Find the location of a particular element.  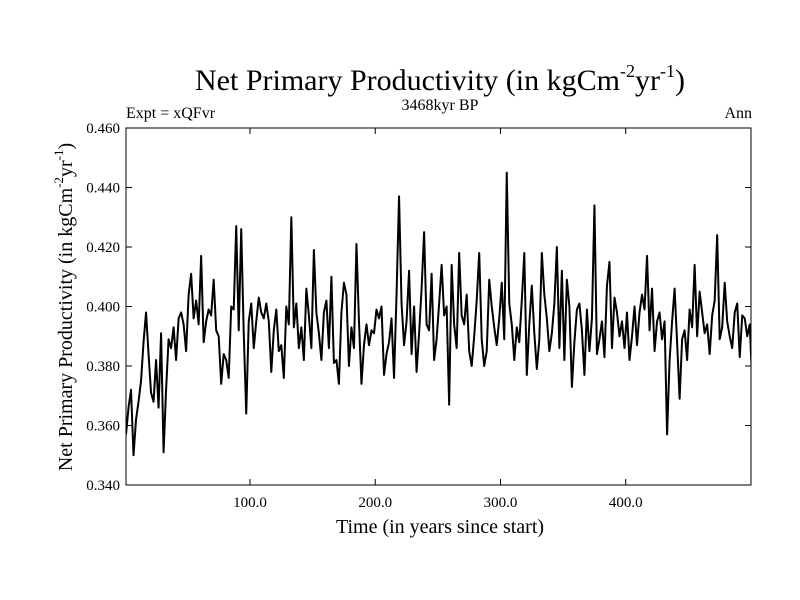

subtitle-right: Ann is located at coordinates (738, 113).